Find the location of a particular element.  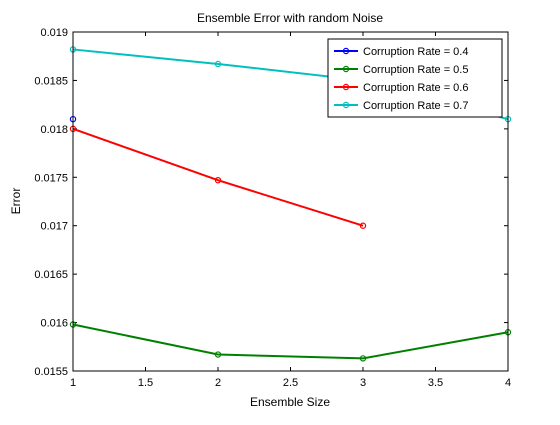

chart-title: Ensemble Error with random Noise is located at coordinates (290, 18).